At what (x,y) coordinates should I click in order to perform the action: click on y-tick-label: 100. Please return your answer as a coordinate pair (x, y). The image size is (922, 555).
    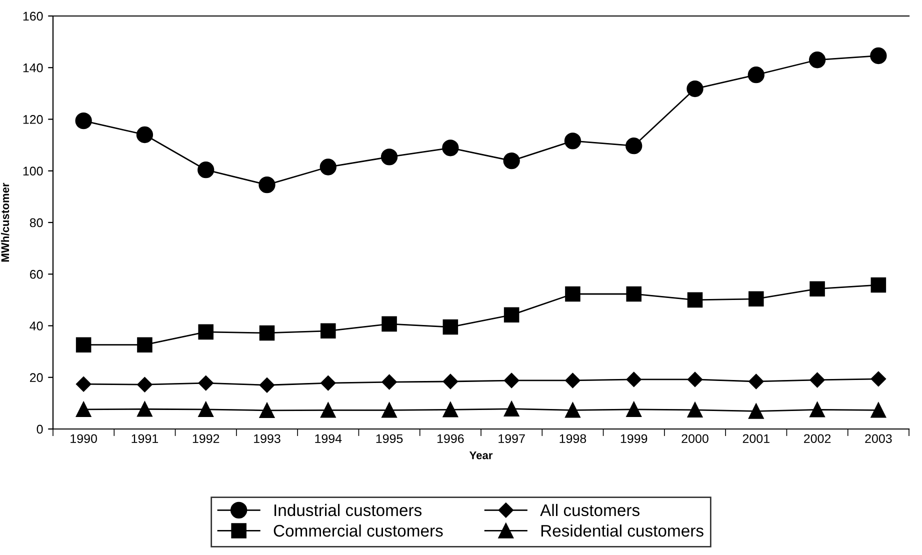
    Looking at the image, I should click on (33, 171).